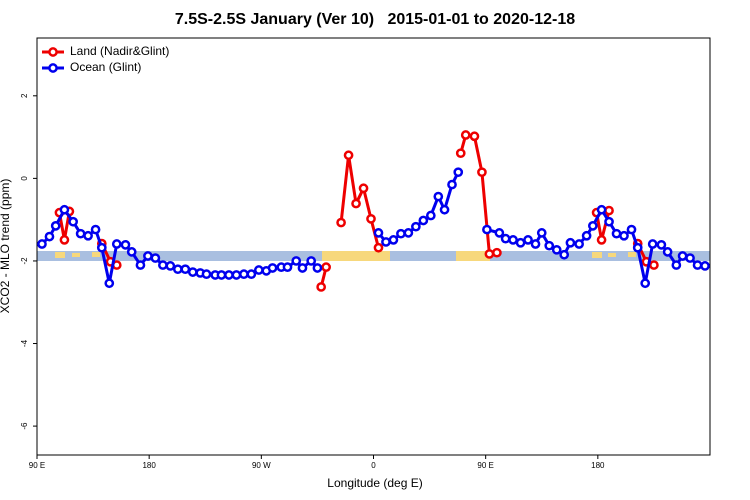 The width and height of the screenshot is (750, 500). Describe the element at coordinates (6, 246) in the screenshot. I see `y-axis-label: XCO2 - MLO trend (ppm)` at that location.